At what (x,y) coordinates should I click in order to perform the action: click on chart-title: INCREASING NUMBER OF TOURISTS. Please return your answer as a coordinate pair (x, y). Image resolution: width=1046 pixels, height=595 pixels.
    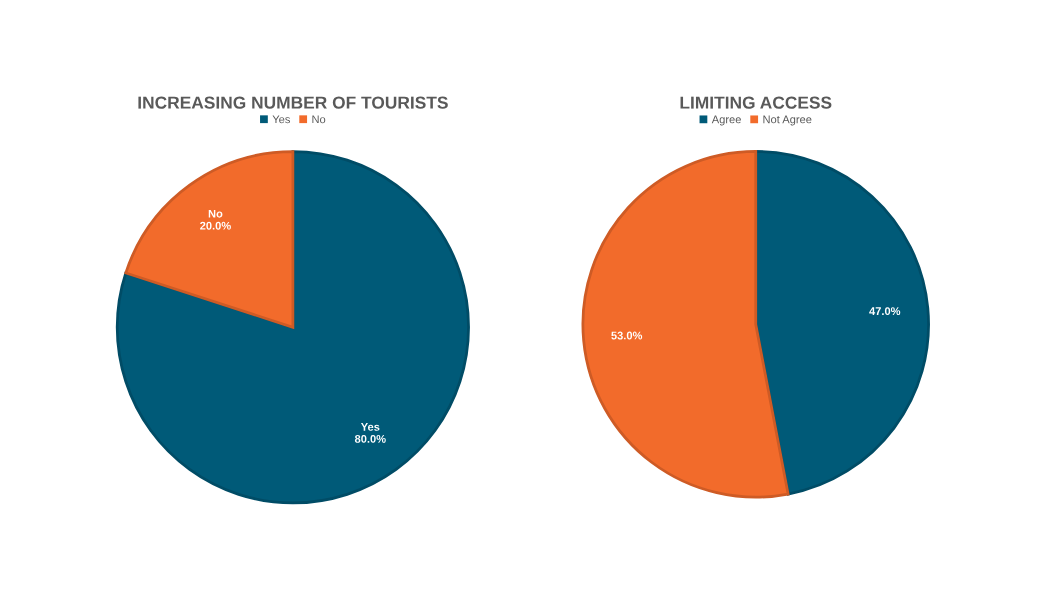
    Looking at the image, I should click on (293, 102).